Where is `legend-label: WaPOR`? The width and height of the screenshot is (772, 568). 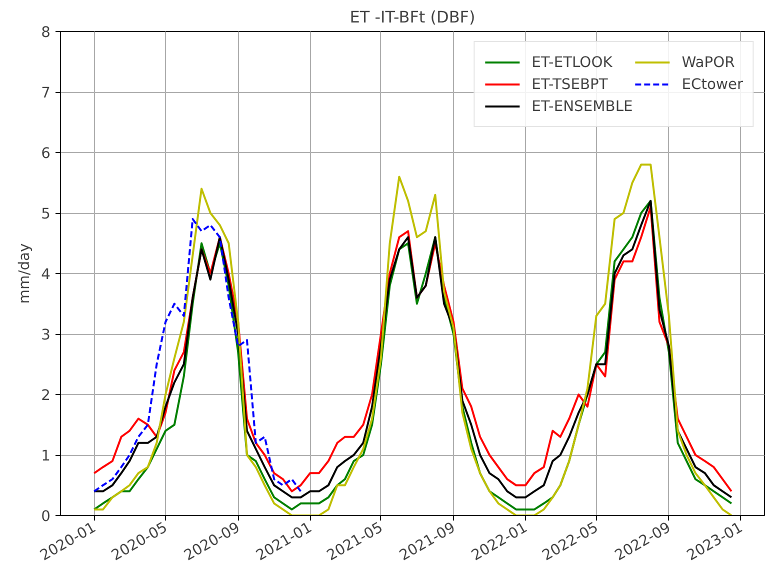 legend-label: WaPOR is located at coordinates (708, 62).